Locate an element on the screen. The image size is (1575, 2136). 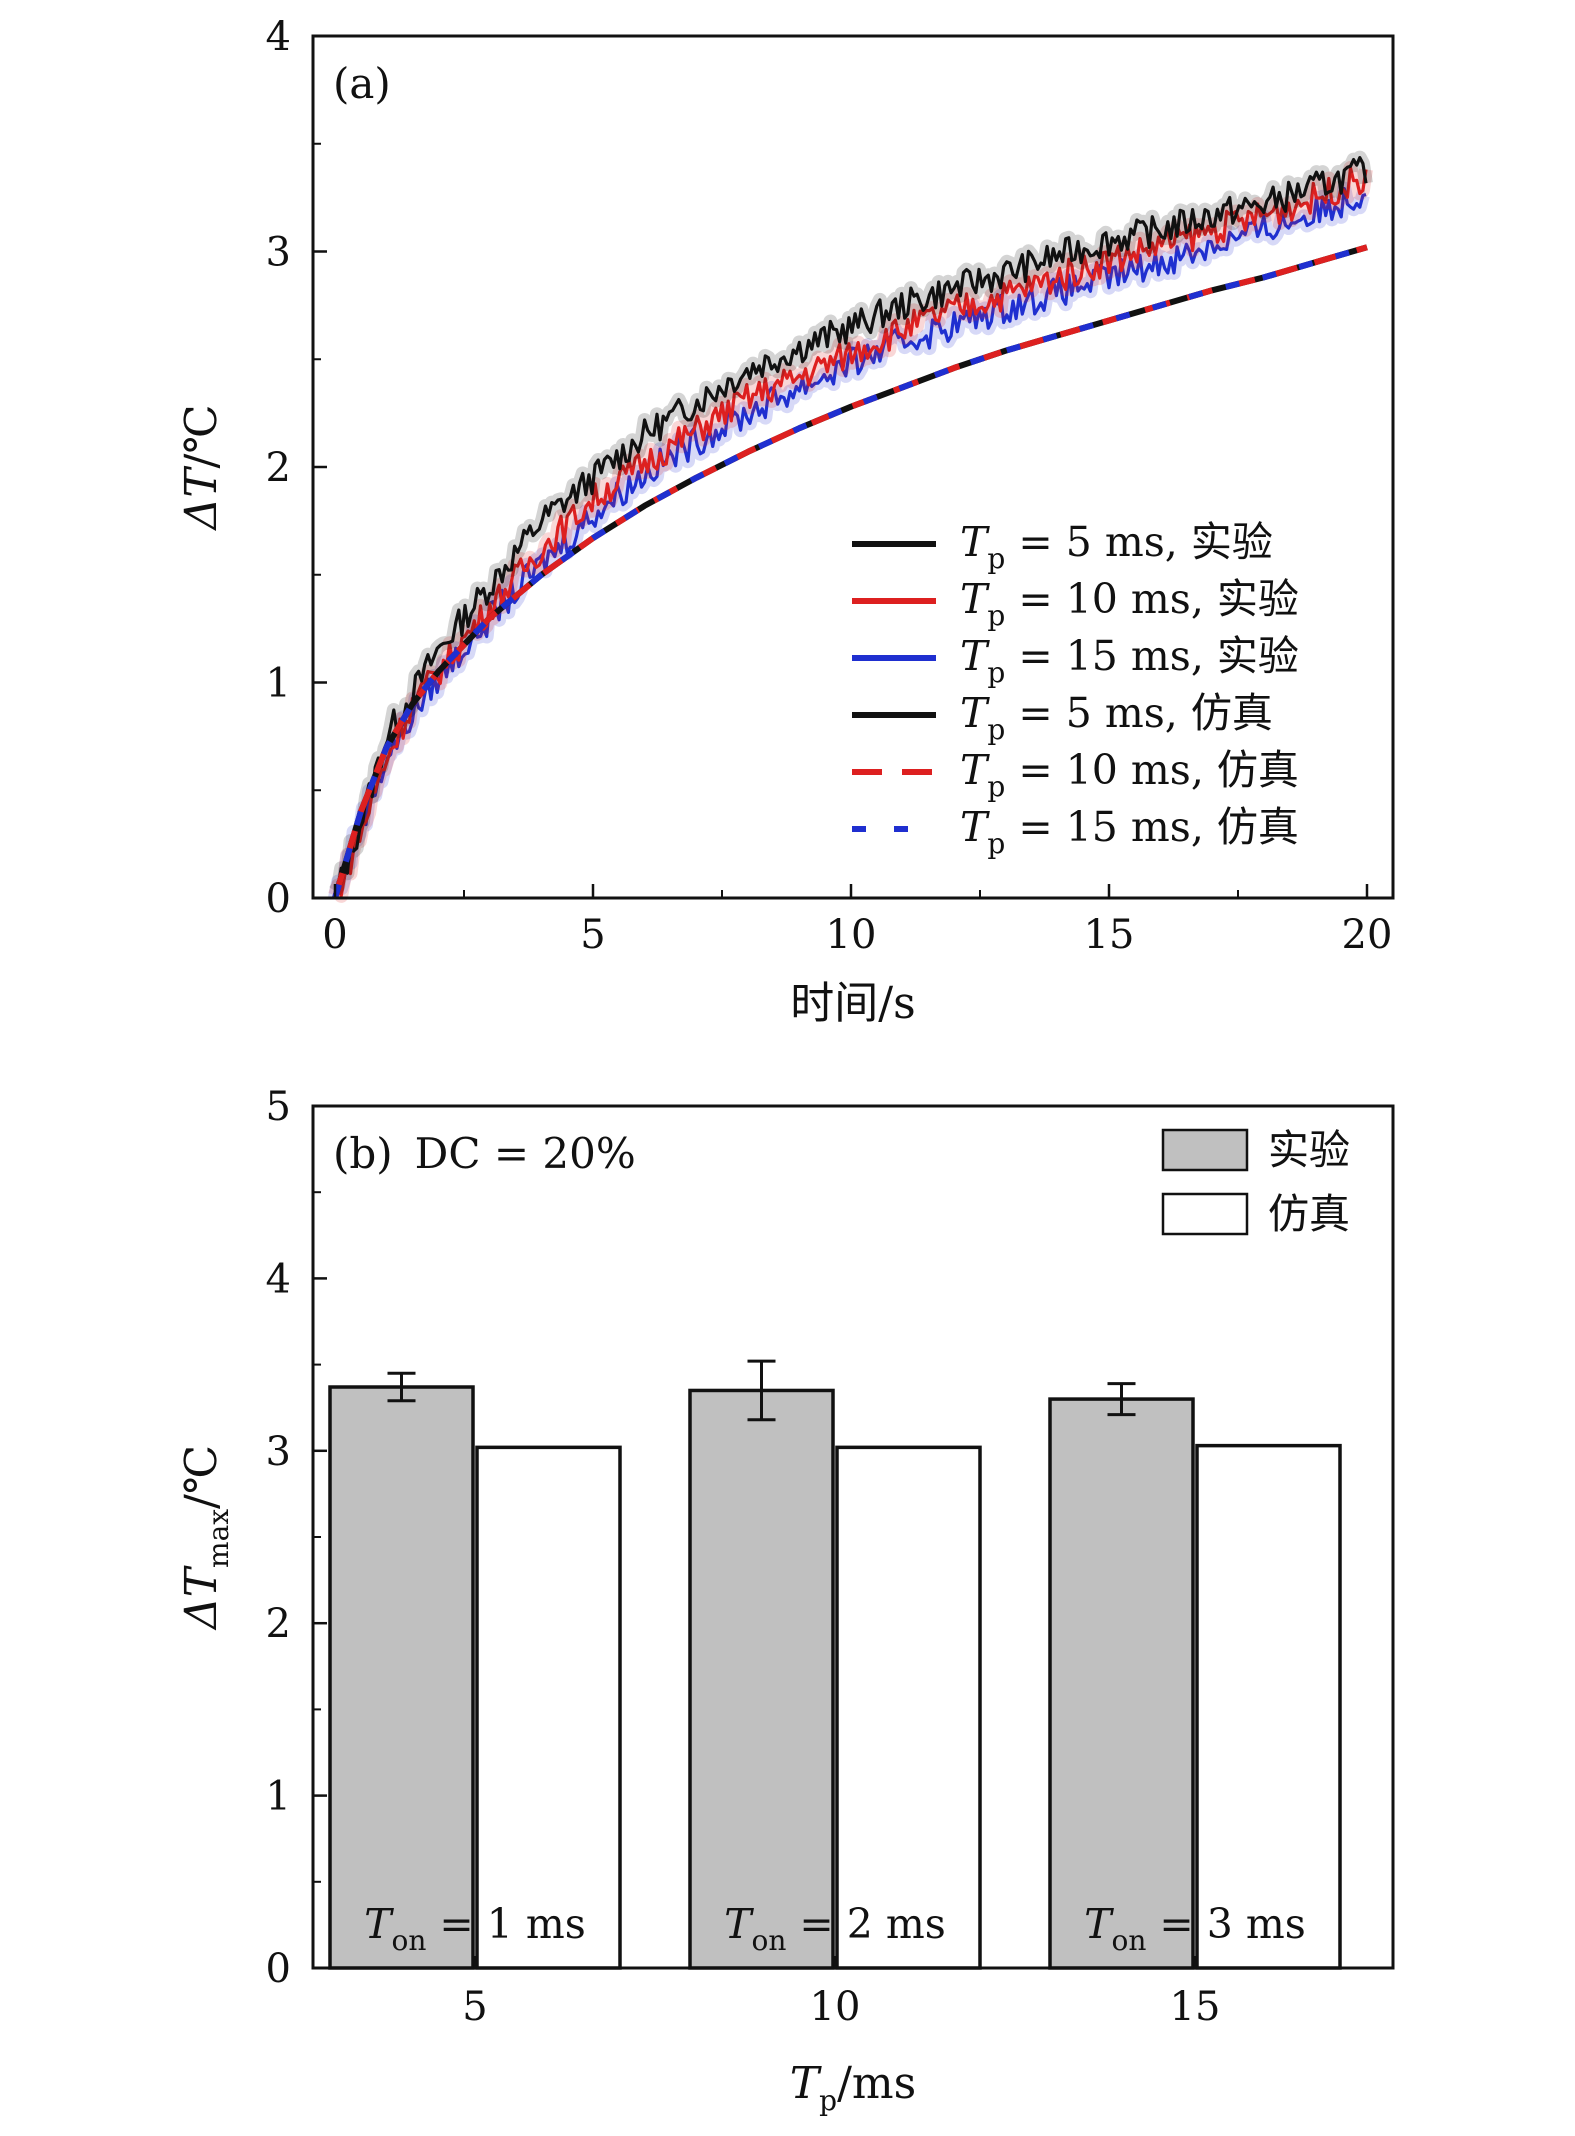
panel-a-ylabel-unit: /℃ is located at coordinates (201, 436).